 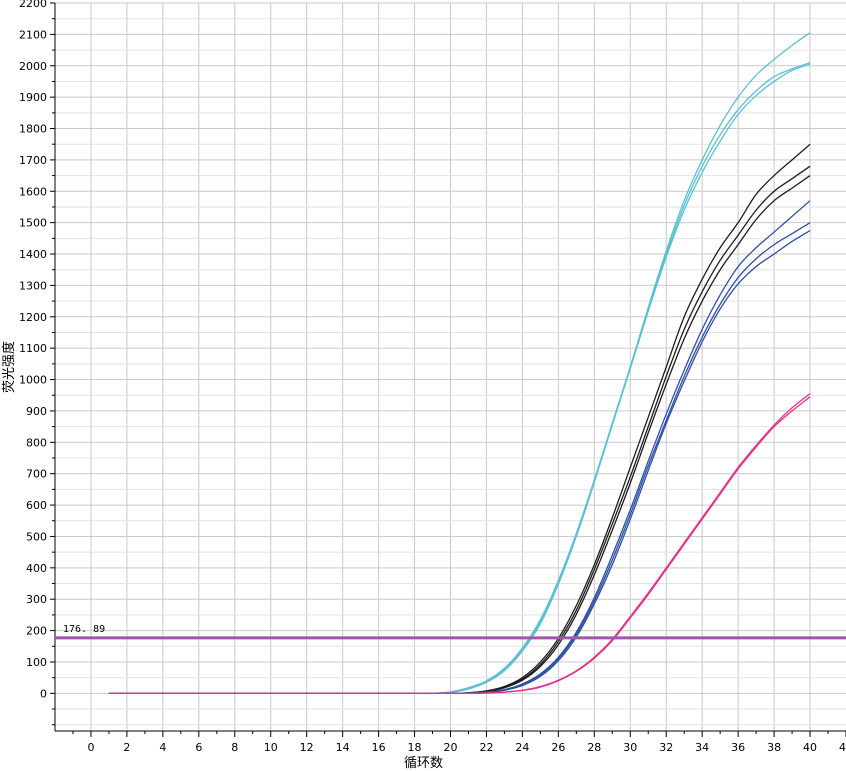 I want to click on y-tick-label: 300, so click(x=36, y=599).